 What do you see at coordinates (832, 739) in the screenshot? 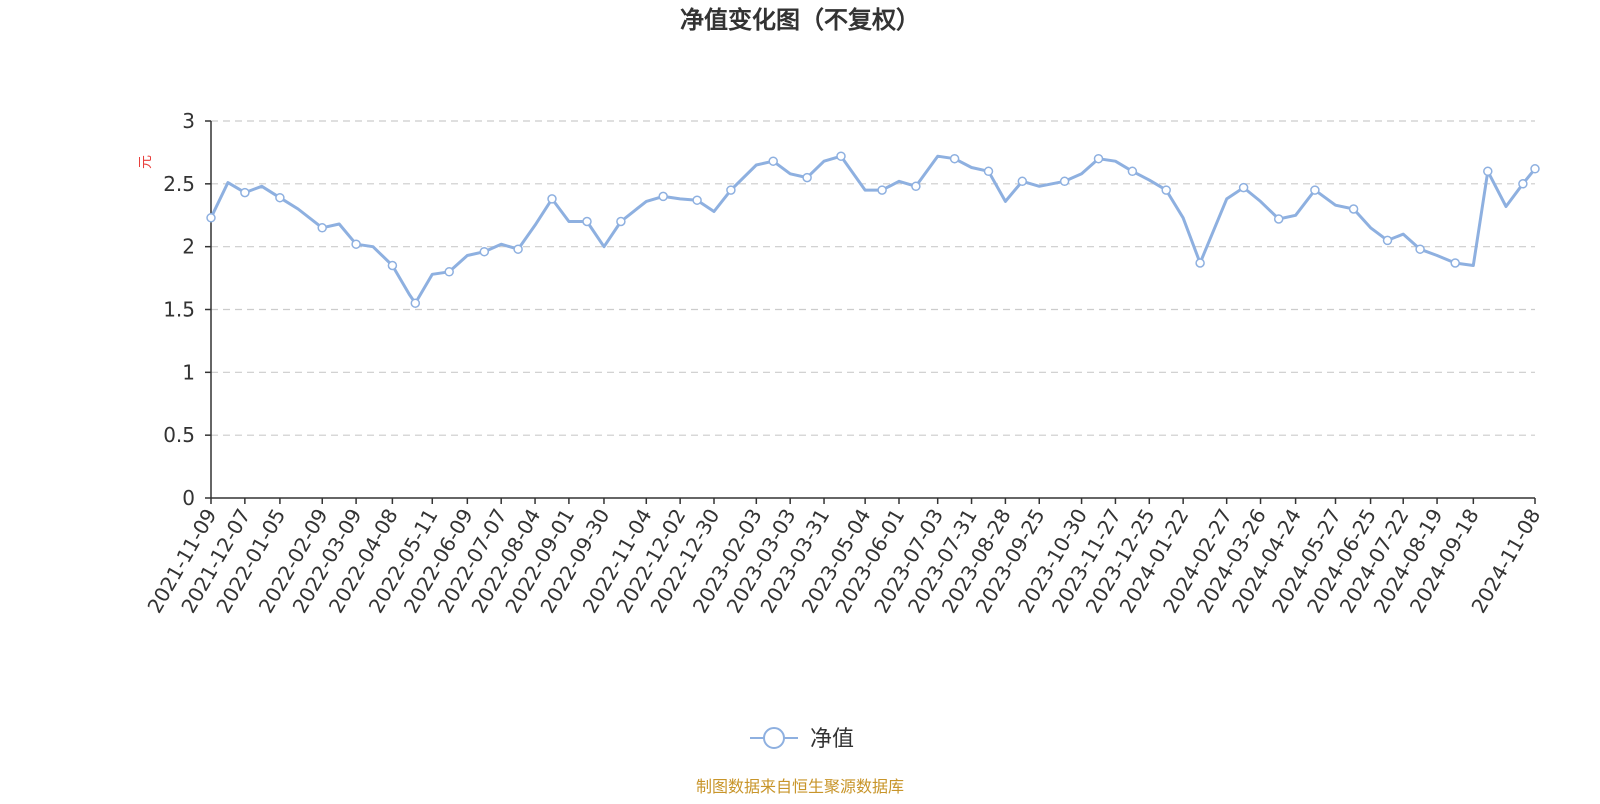
I see `legend-label: 净值` at bounding box center [832, 739].